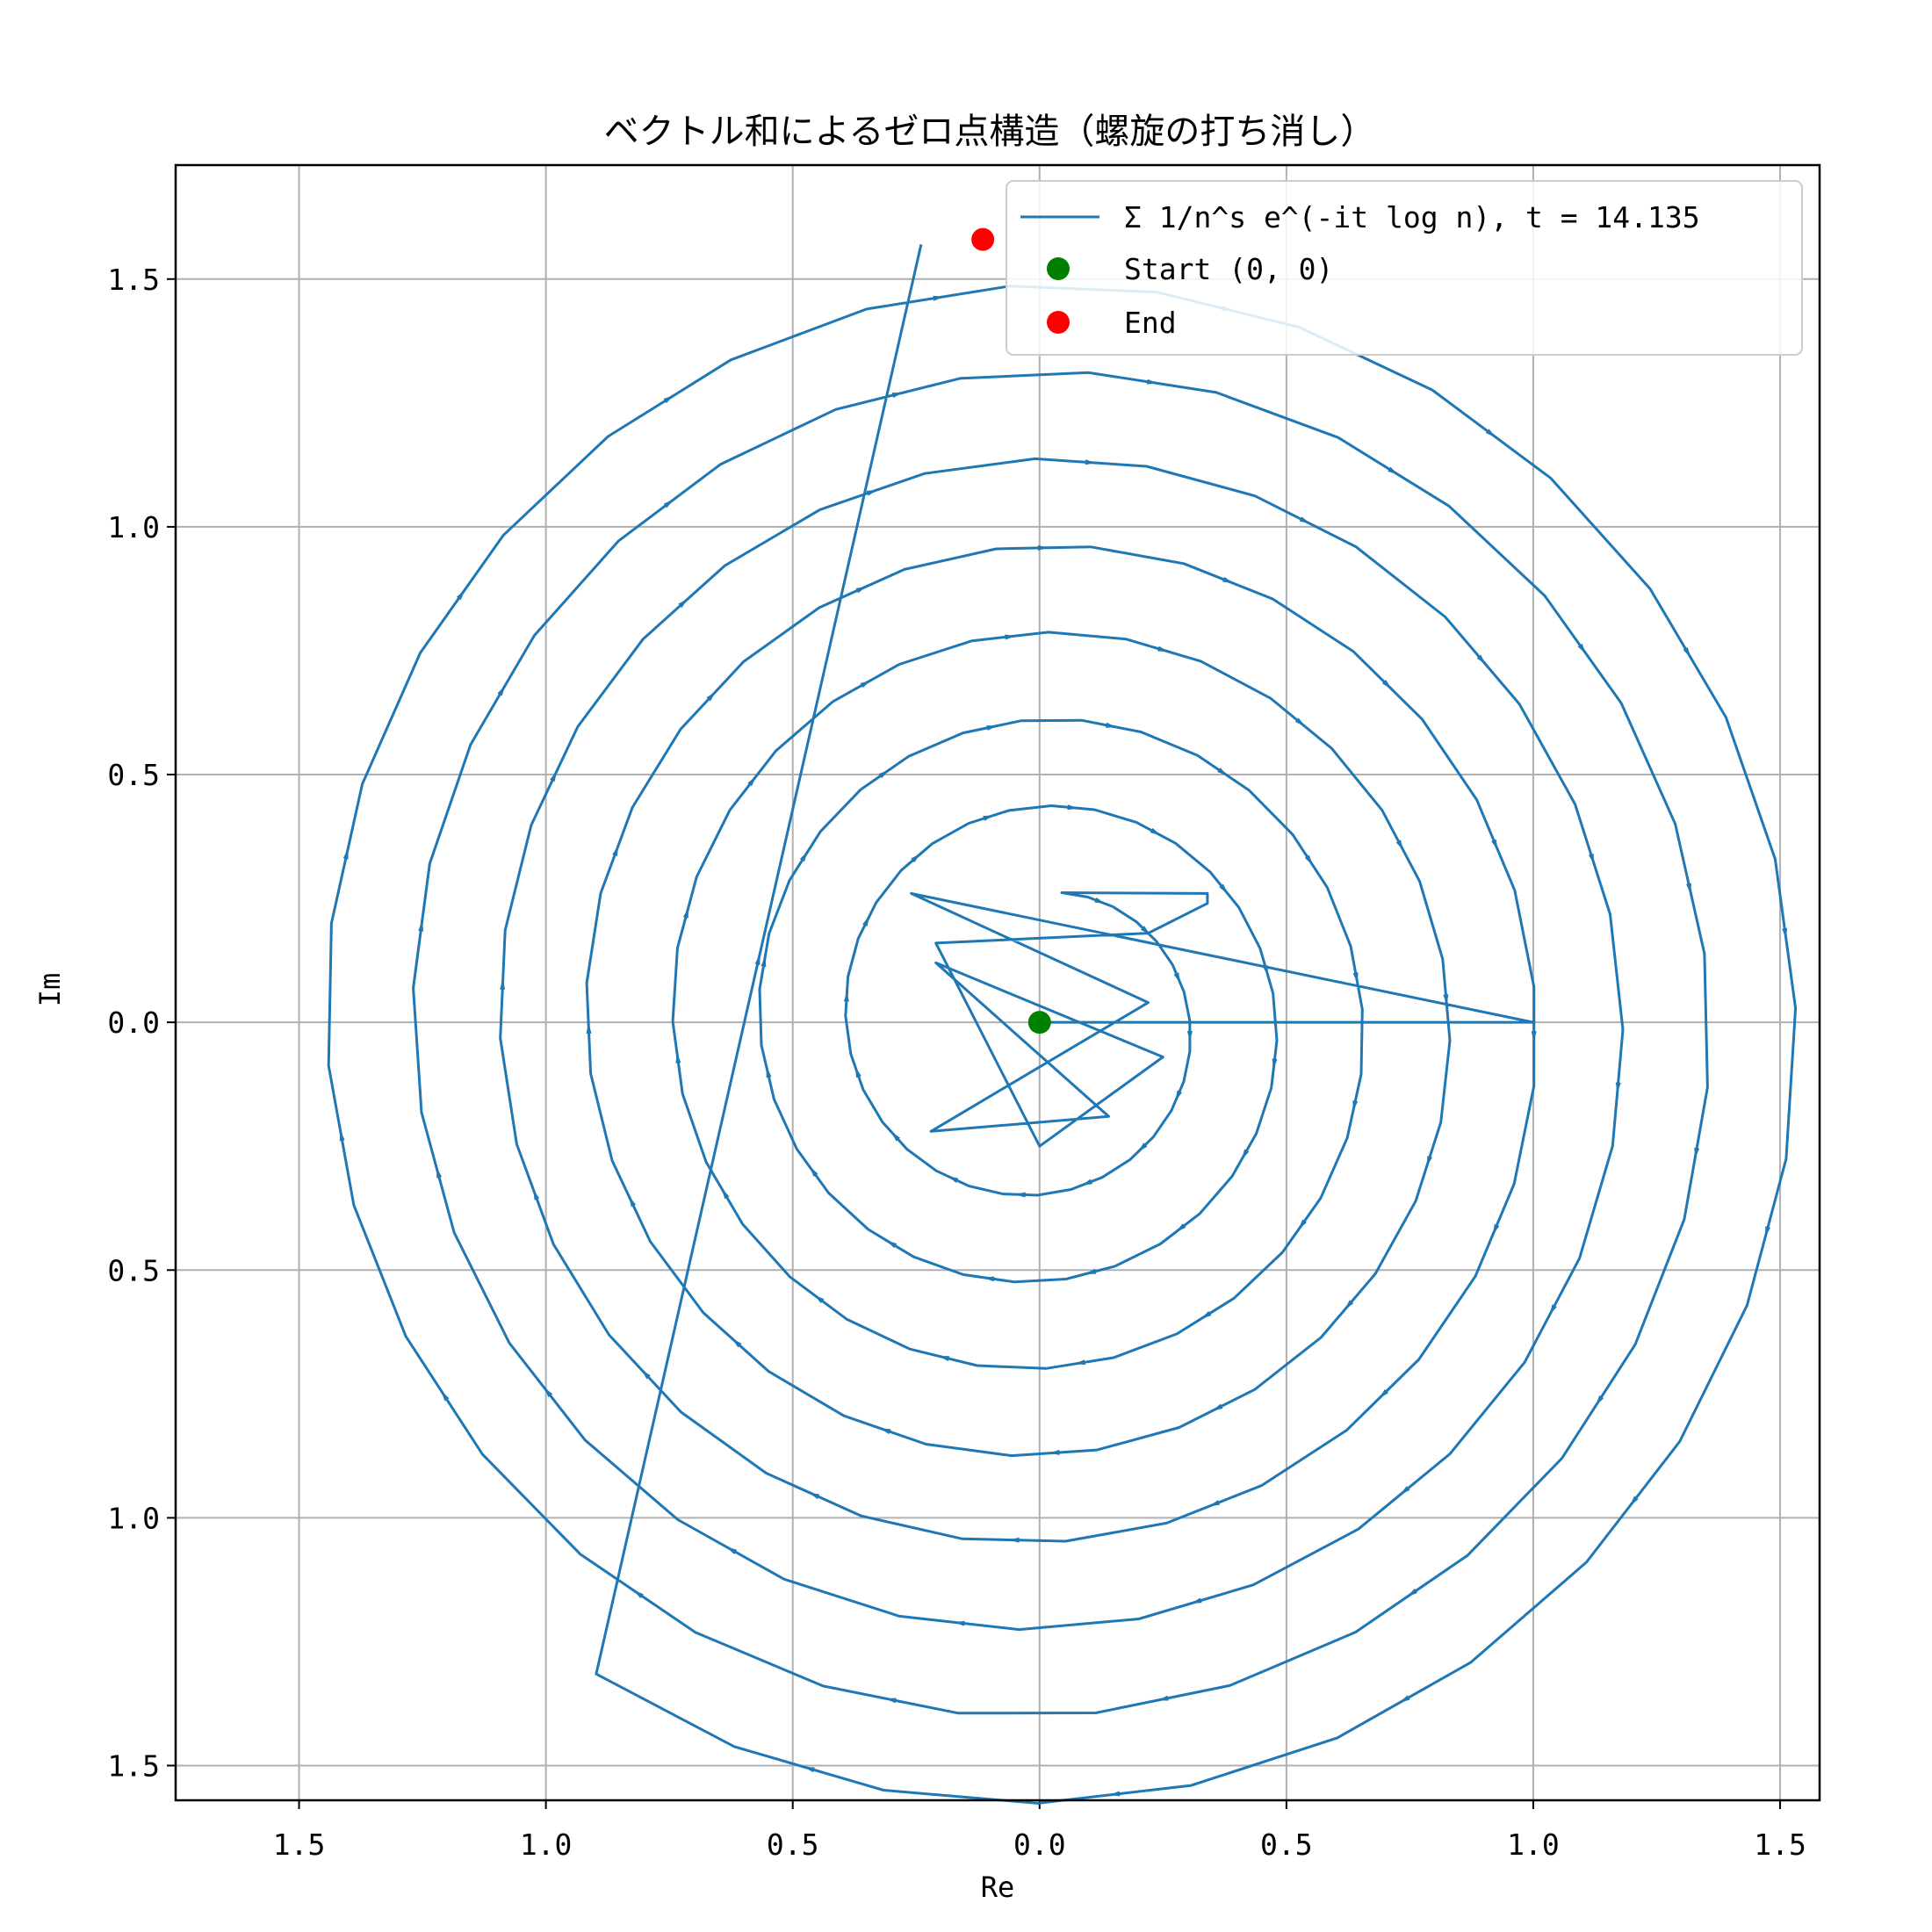 Image resolution: width=1932 pixels, height=1932 pixels. Describe the element at coordinates (1534, 1845) in the screenshot. I see `x-tick-label: 1.0` at that location.